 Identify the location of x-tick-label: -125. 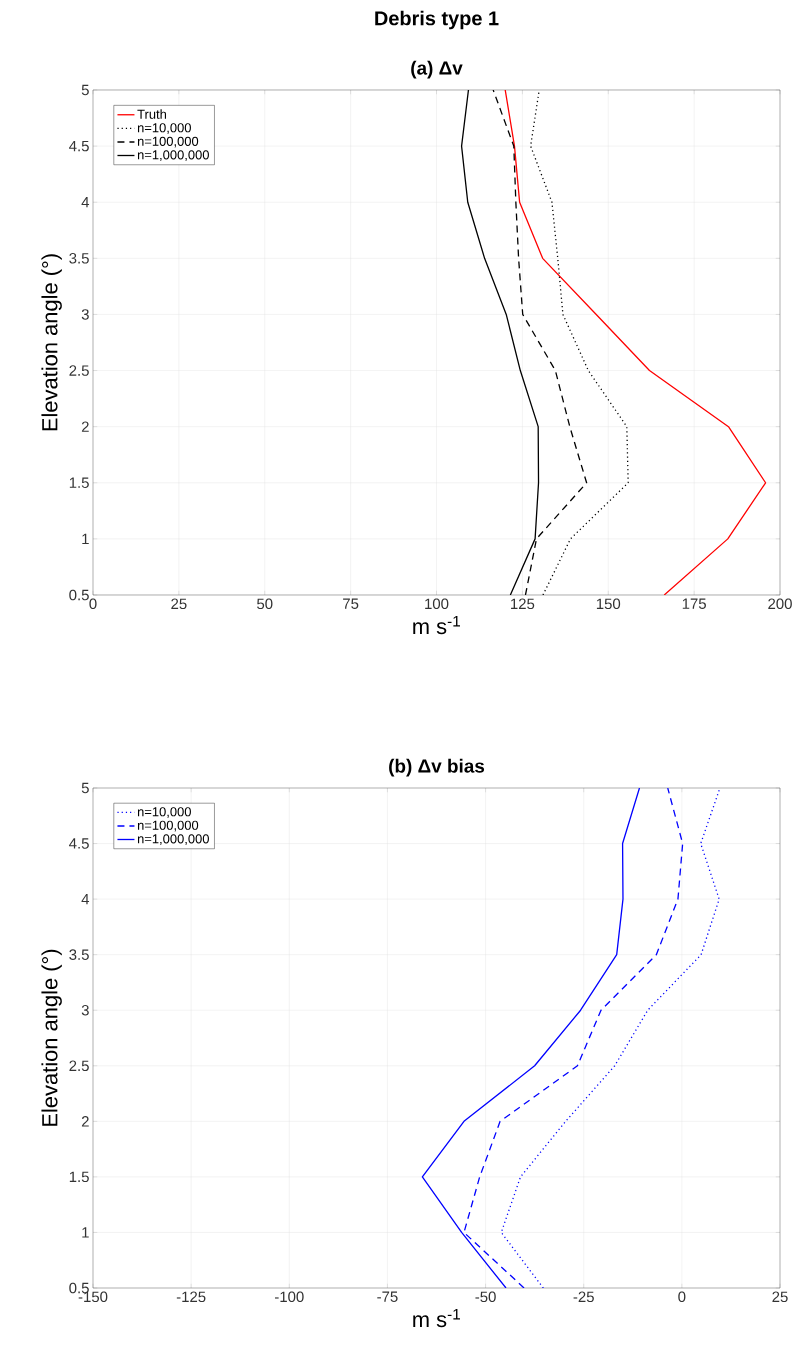
(191, 1297).